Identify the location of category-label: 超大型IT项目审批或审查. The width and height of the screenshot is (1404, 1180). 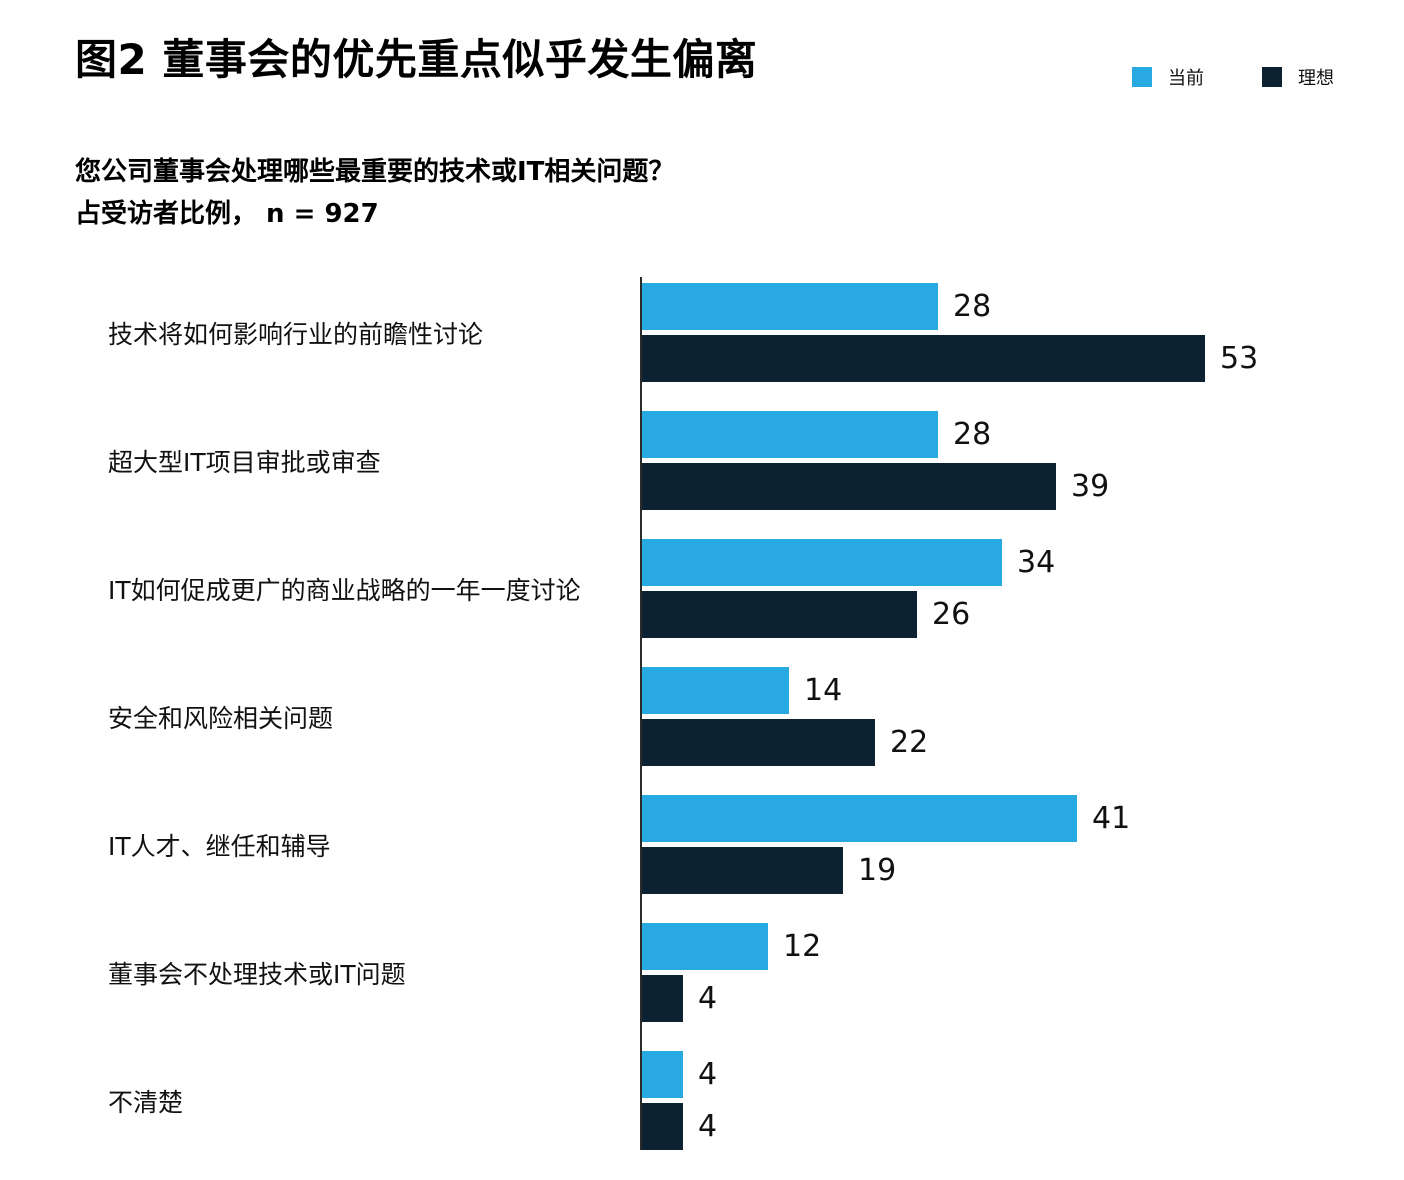
(244, 462).